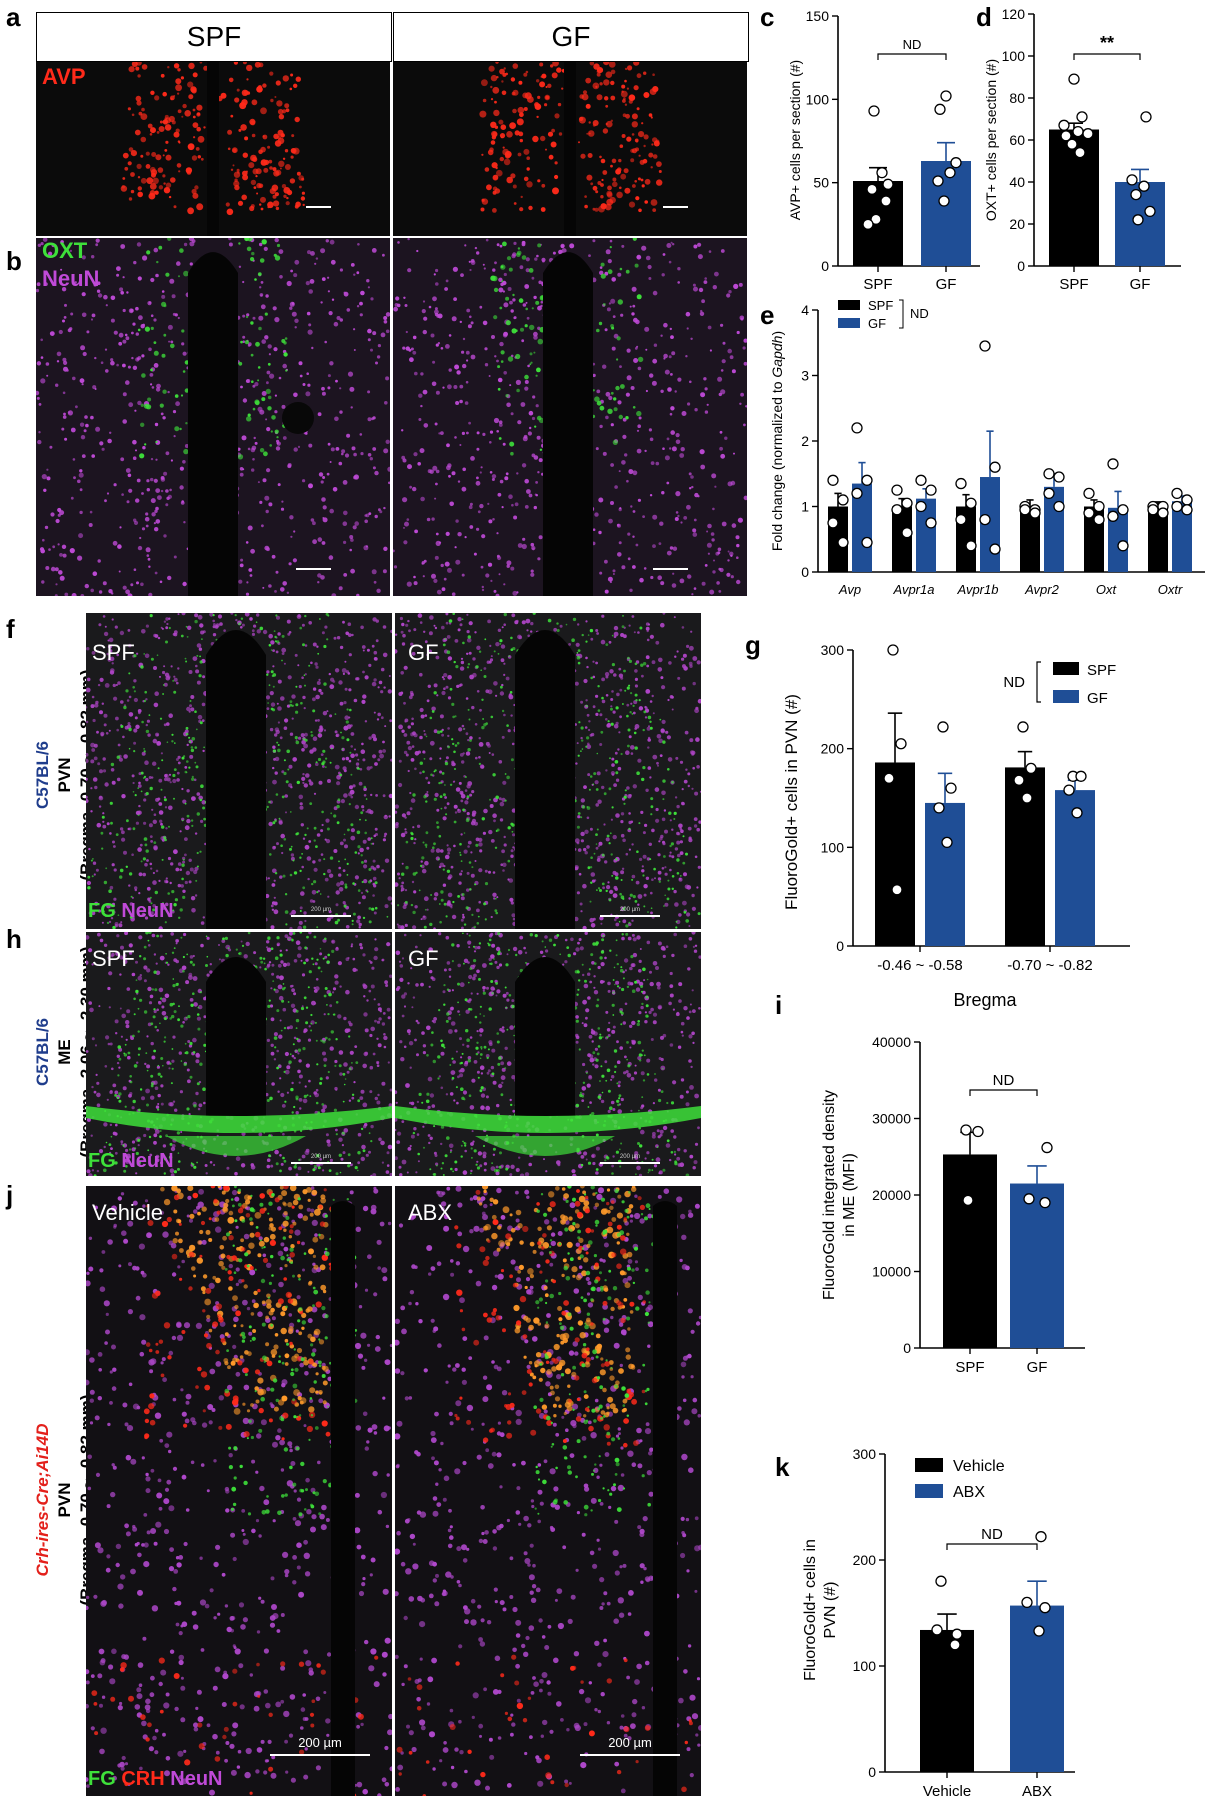 The image size is (1210, 1800). I want to click on svg-text: 200 µm, so click(321, 910).